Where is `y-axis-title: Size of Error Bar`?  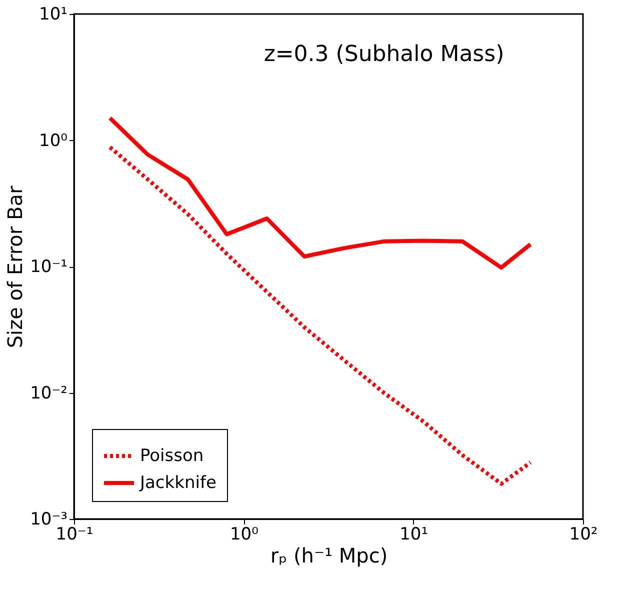
y-axis-title: Size of Error Bar is located at coordinates (15, 266).